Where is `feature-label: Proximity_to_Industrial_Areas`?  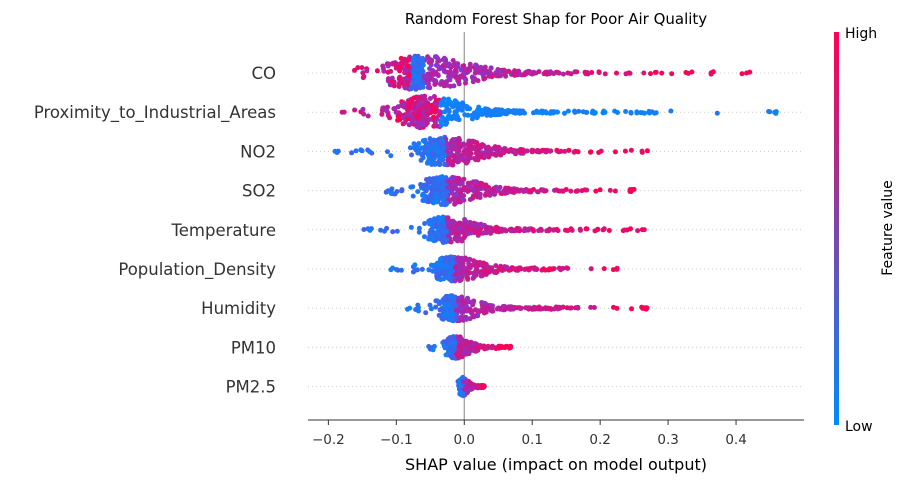
feature-label: Proximity_to_Industrial_Areas is located at coordinates (155, 113).